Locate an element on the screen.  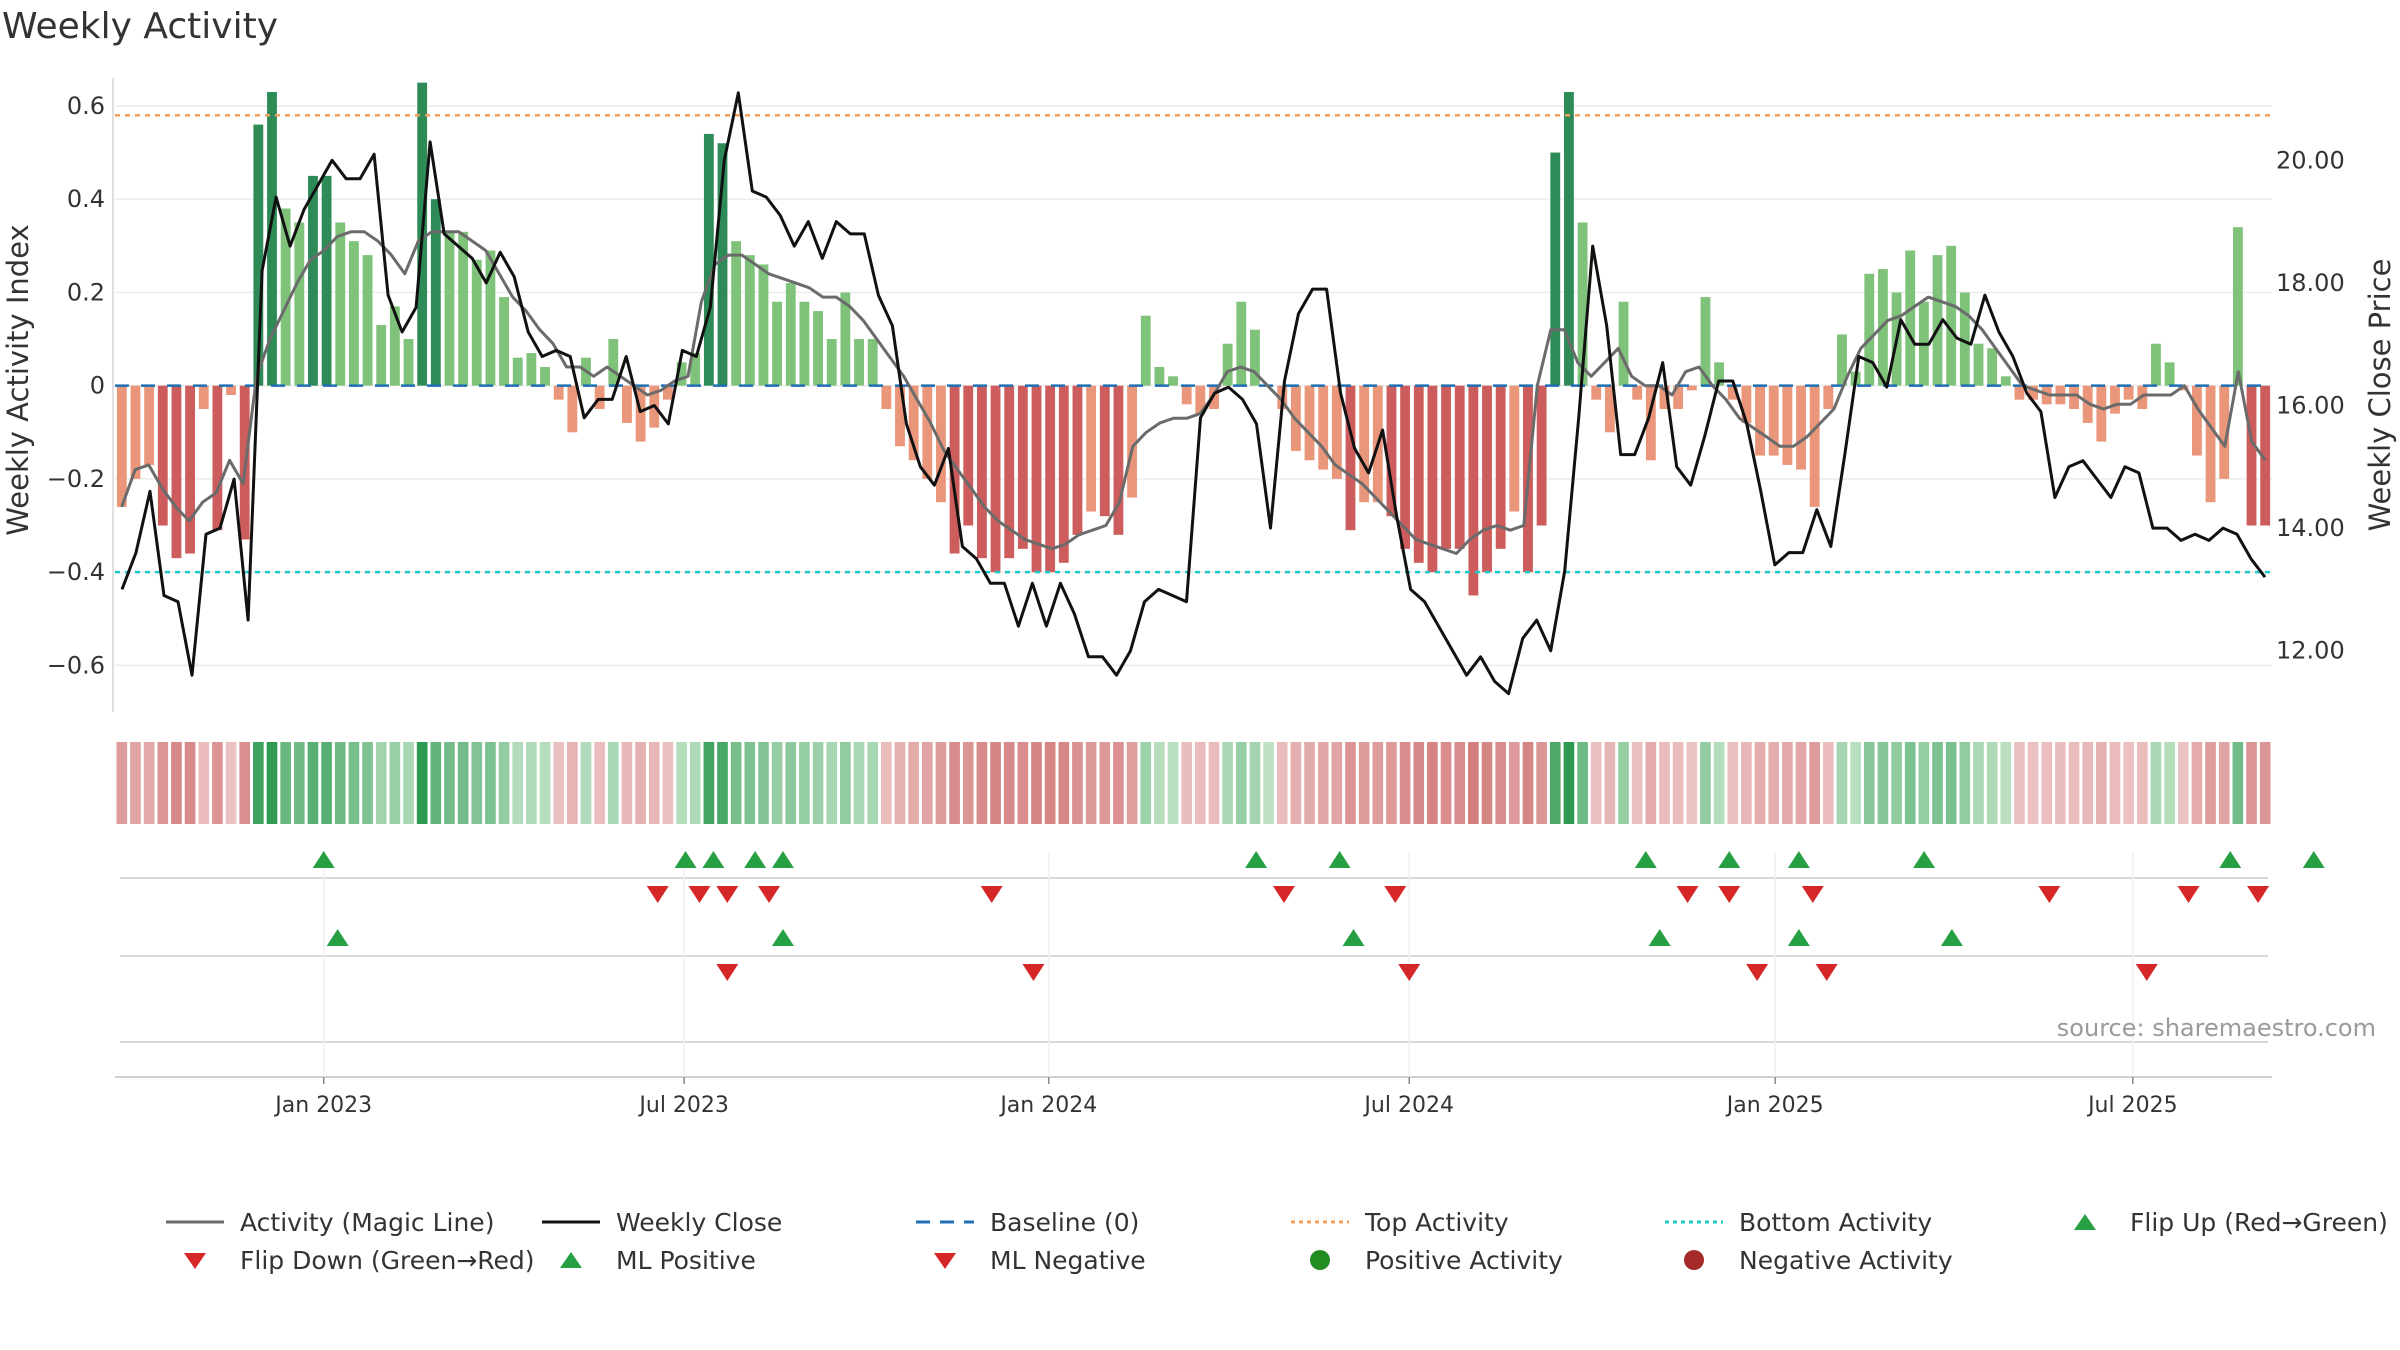
x-tick-label: Jul 2023 is located at coordinates (683, 1105).